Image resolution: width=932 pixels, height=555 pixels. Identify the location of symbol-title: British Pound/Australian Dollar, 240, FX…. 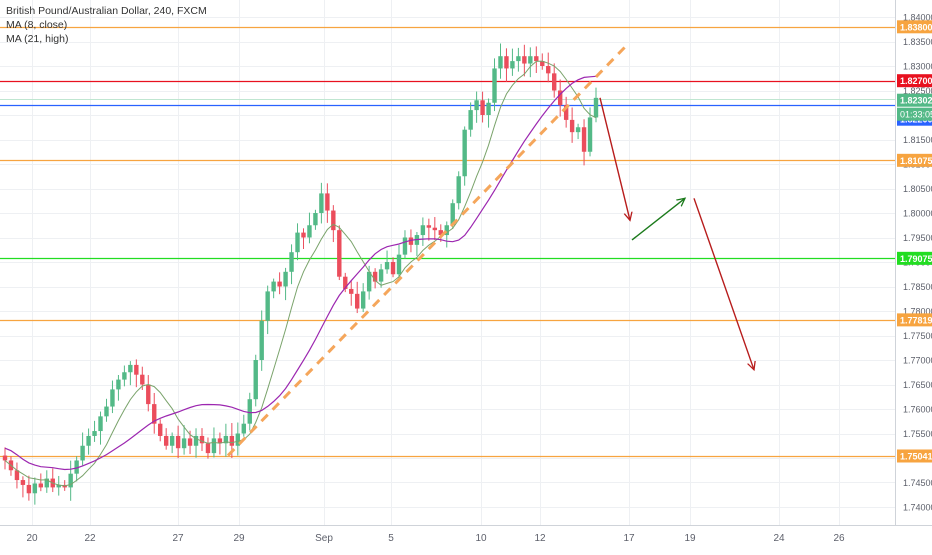
(106, 11).